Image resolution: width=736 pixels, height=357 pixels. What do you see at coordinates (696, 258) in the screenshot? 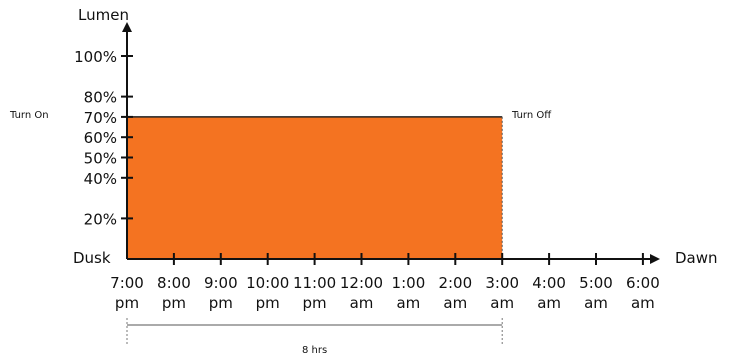
I see `dawn-label: Dawn` at bounding box center [696, 258].